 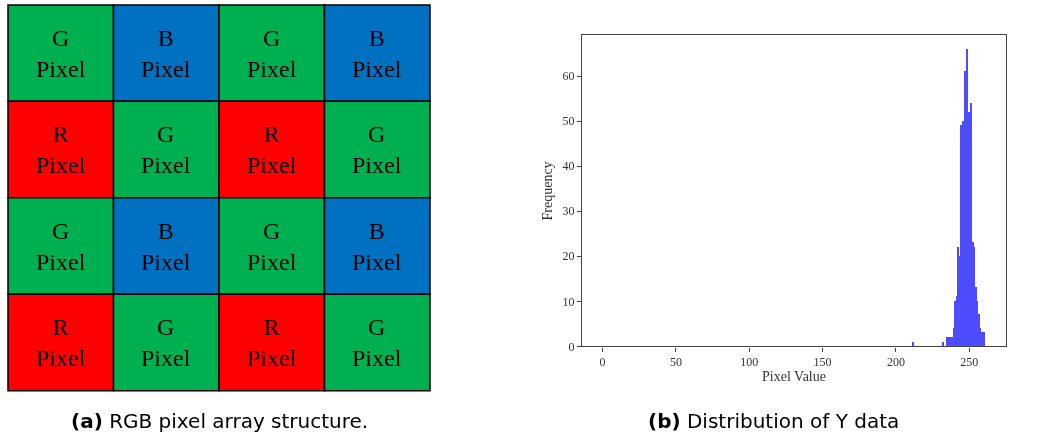 I want to click on x-tick-label: 200, so click(x=895, y=361).